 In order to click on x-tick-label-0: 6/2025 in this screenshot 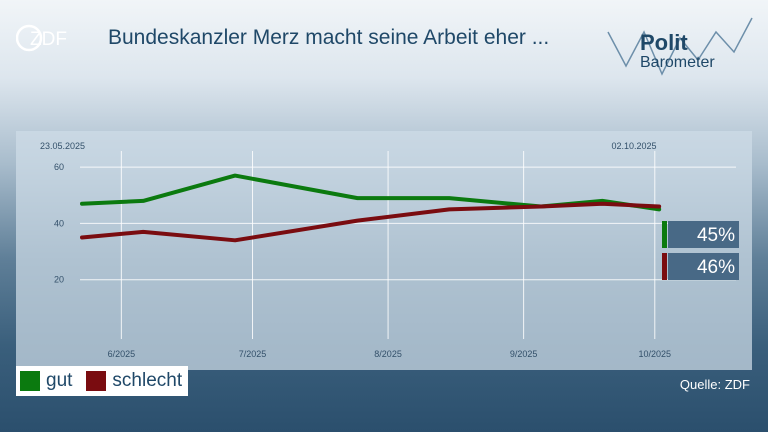, I will do `click(122, 354)`.